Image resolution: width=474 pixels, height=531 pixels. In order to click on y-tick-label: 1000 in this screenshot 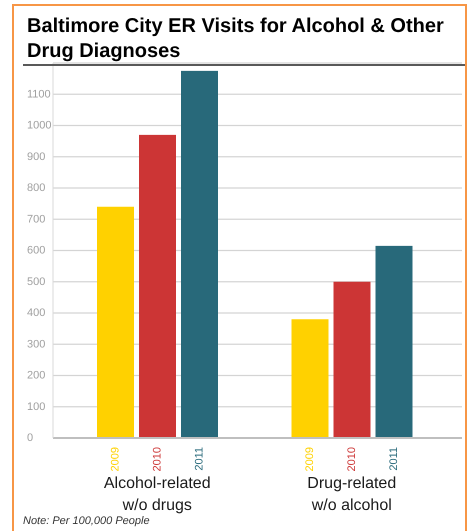, I will do `click(39, 126)`.